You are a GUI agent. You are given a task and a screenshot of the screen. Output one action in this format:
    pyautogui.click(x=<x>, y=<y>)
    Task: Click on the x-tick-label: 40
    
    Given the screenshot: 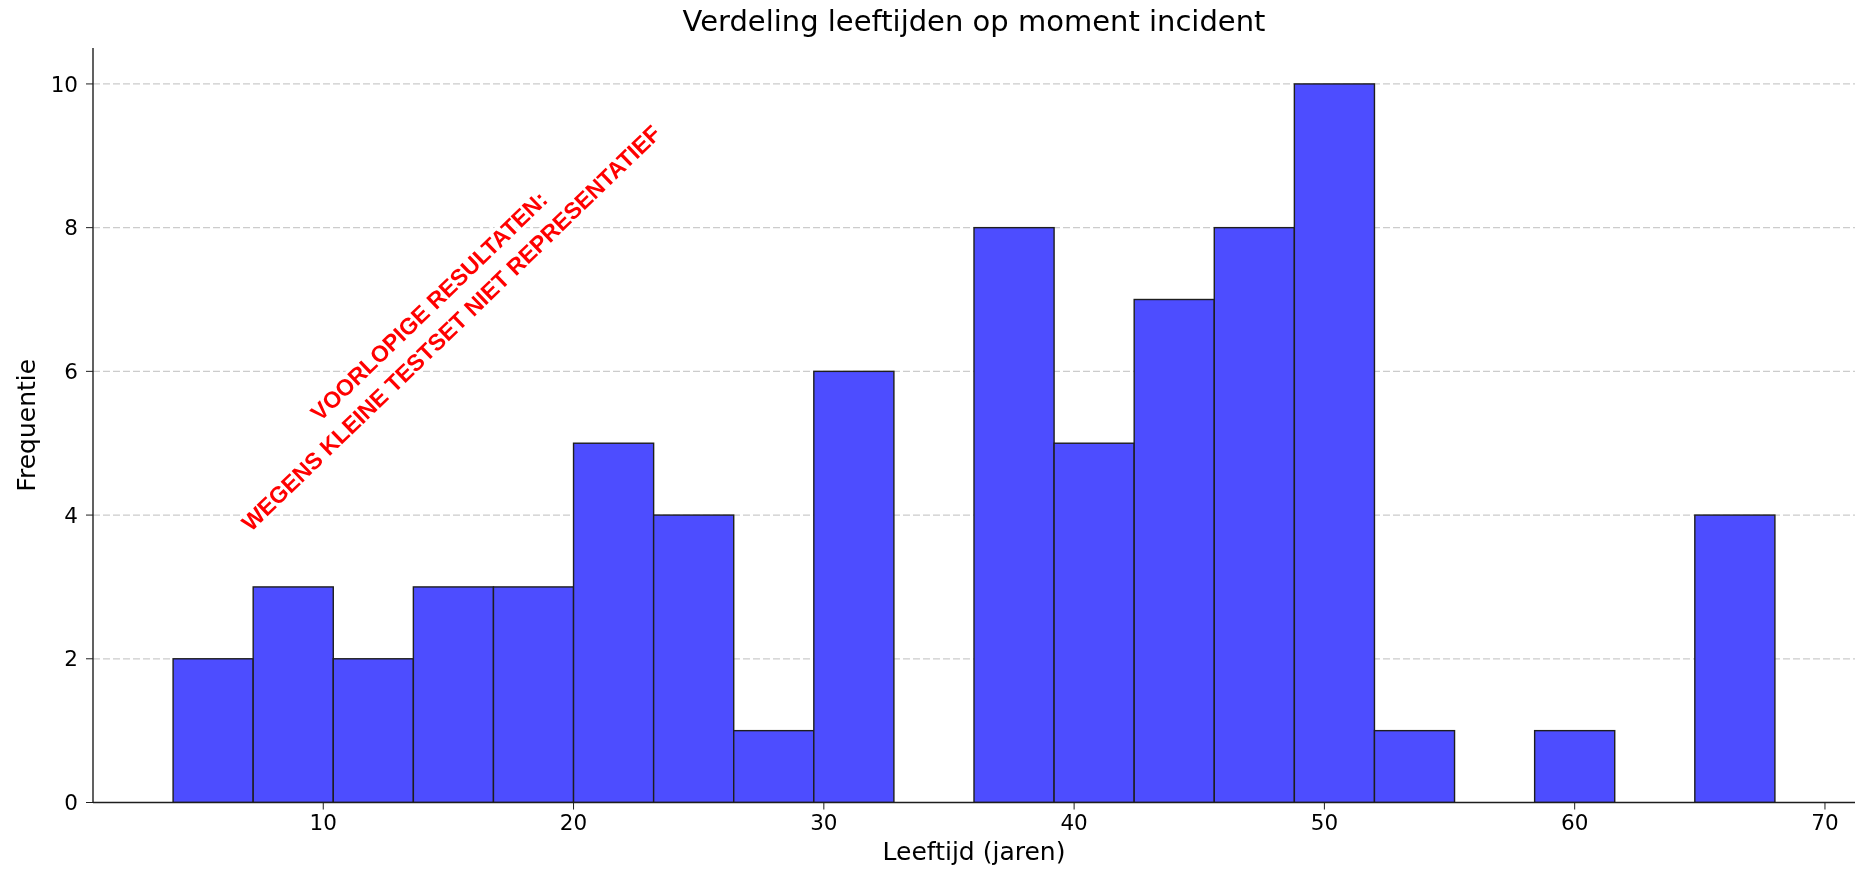 What is the action you would take?
    pyautogui.click(x=1074, y=822)
    